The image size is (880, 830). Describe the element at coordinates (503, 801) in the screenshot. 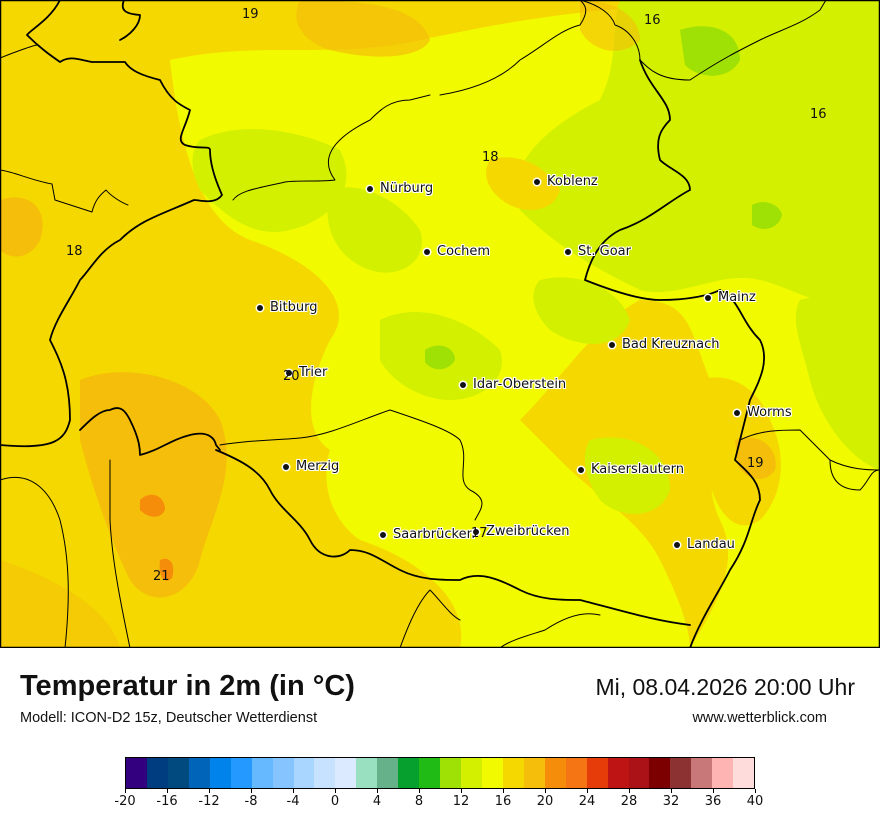

I see `colorbar-tick-label: 16` at that location.